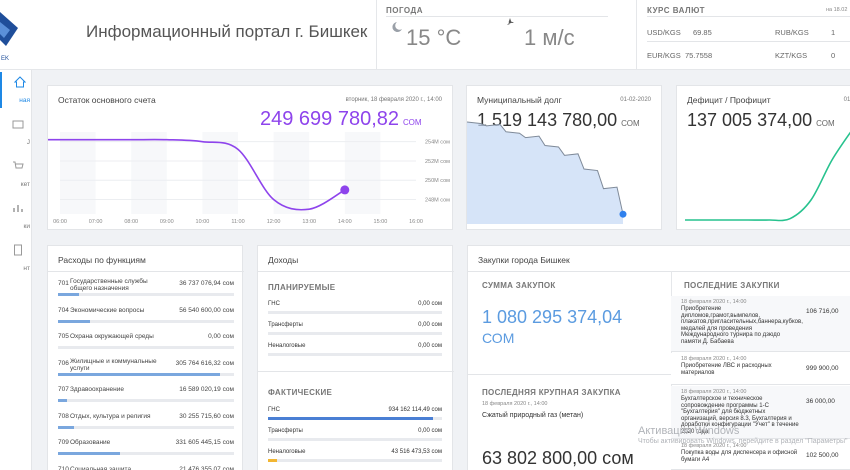  I want to click on currency-rate: 0, so click(833, 55).